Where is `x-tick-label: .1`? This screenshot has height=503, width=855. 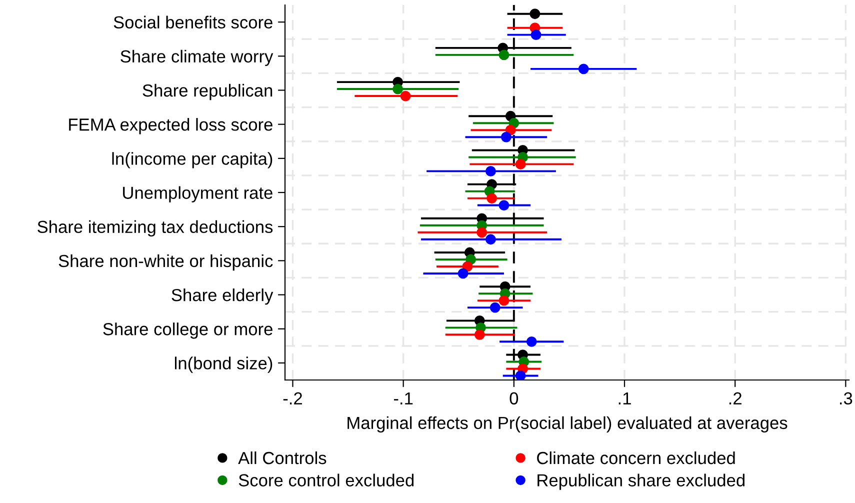
x-tick-label: .1 is located at coordinates (624, 398).